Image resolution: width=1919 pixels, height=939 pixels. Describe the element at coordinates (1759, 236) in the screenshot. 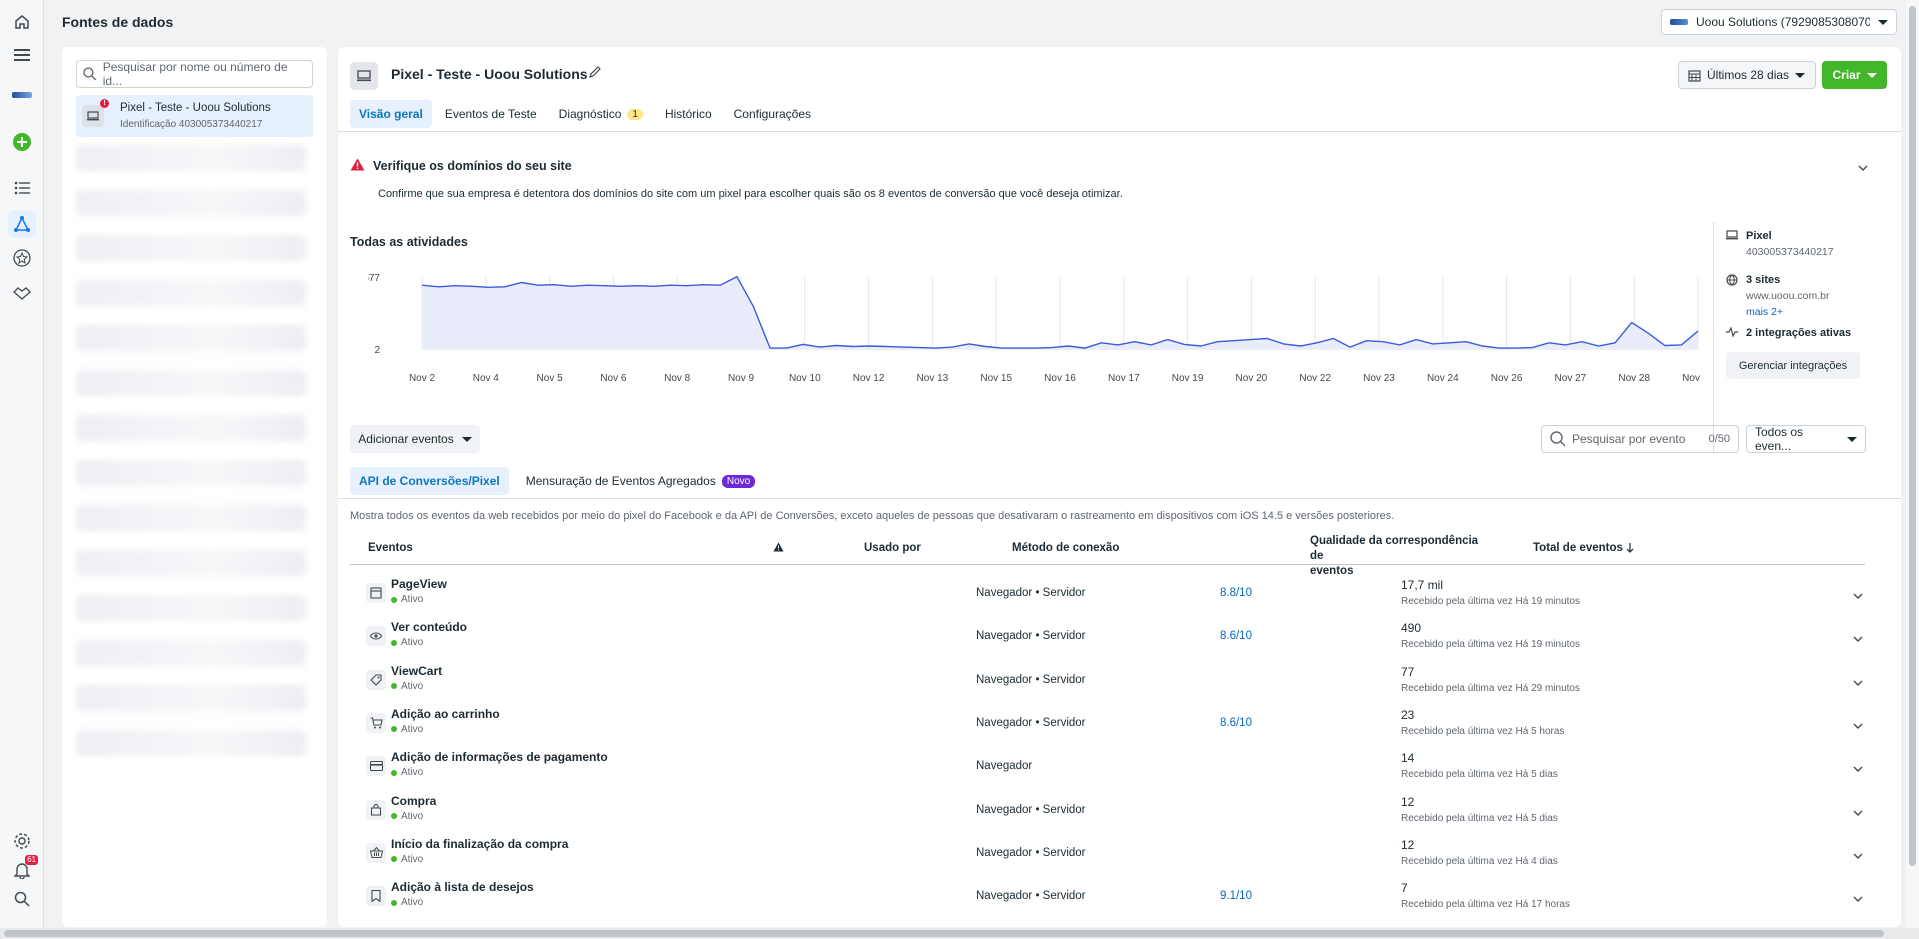

I see `pixel-label: Pixel` at that location.